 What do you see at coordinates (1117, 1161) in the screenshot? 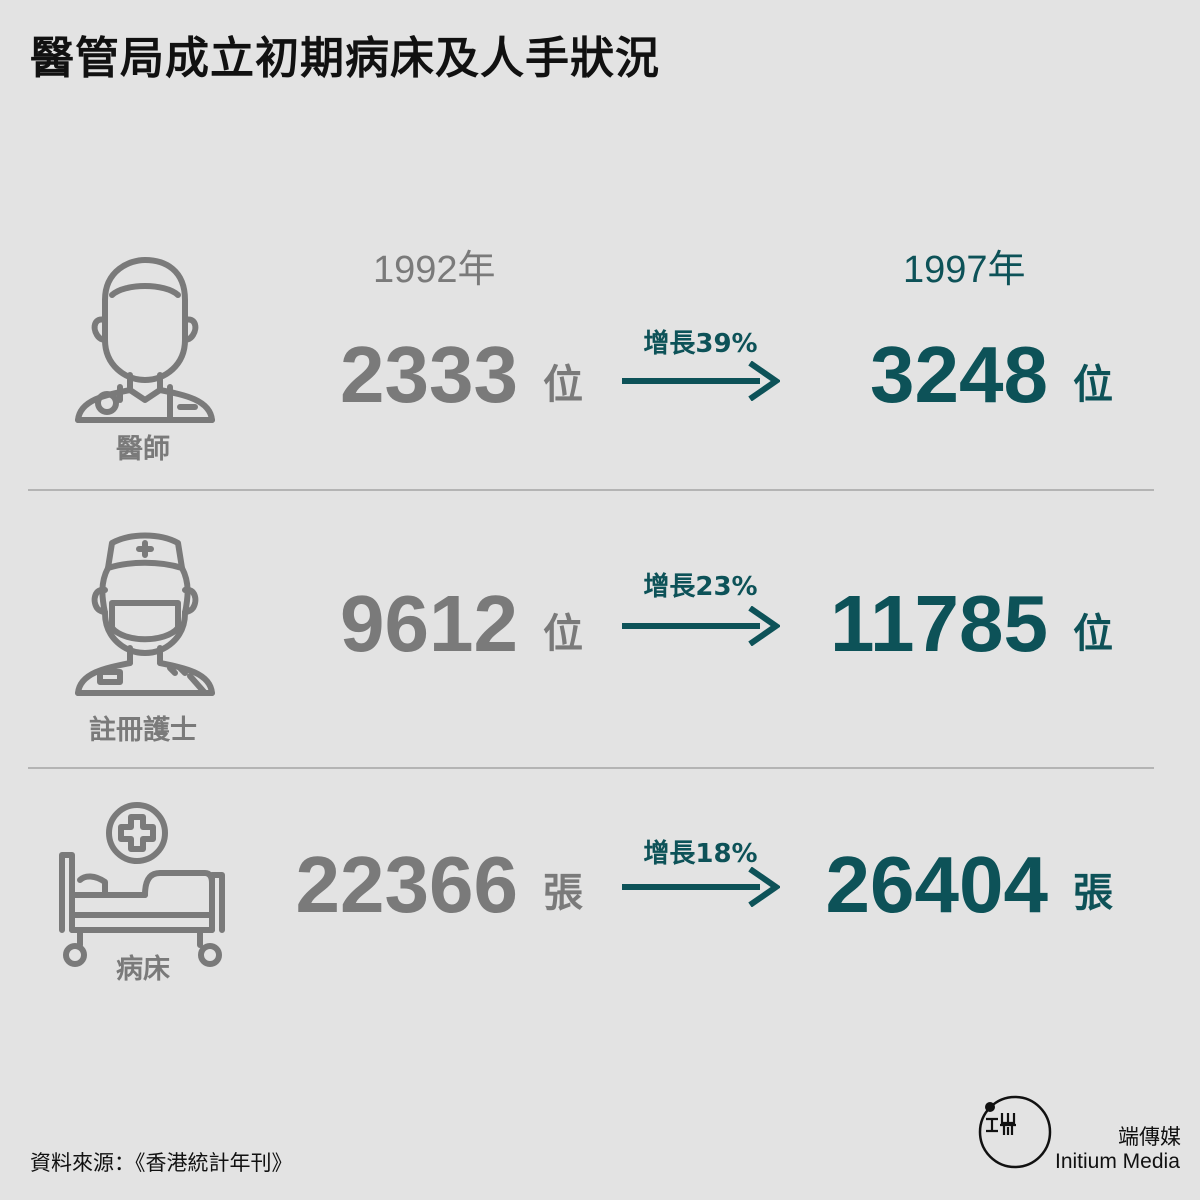
I see `logo-name-en: Initium Media` at bounding box center [1117, 1161].